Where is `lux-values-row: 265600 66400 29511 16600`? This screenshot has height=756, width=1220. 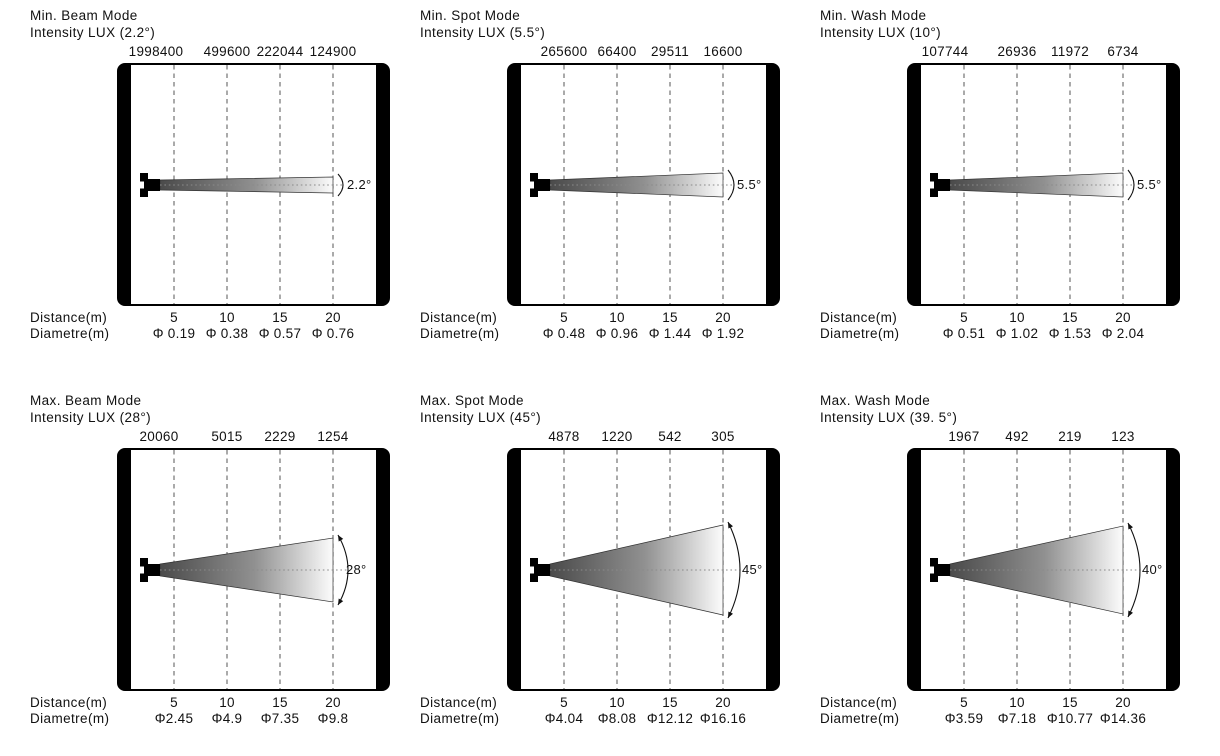 lux-values-row: 265600 66400 29511 16600 is located at coordinates (612, 52).